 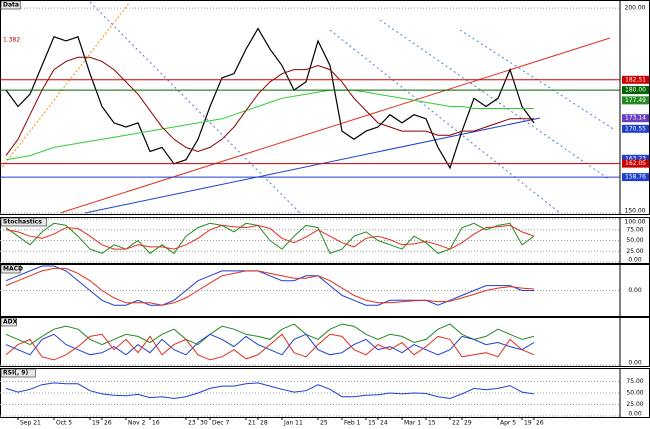 I want to click on level-label: 163.23, so click(x=635, y=158).